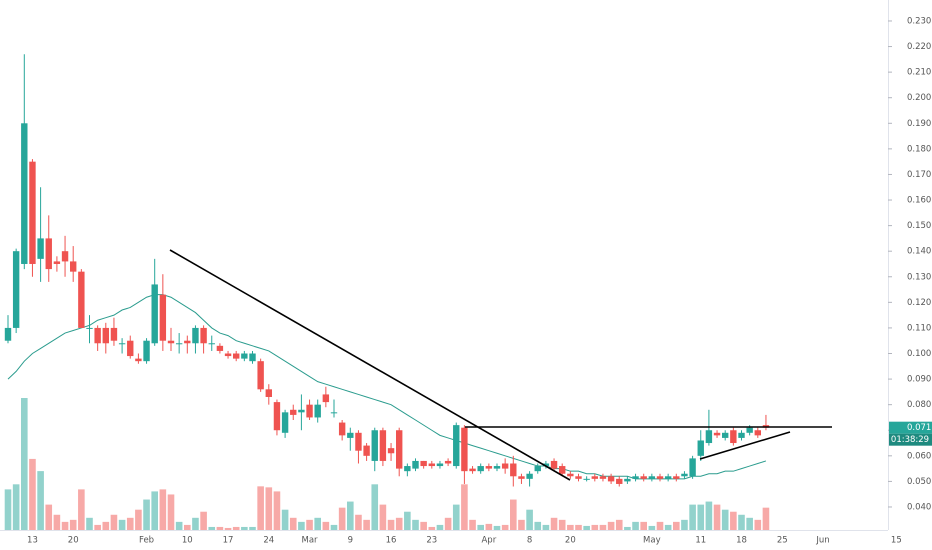 The image size is (932, 550). Describe the element at coordinates (919, 277) in the screenshot. I see `y-tick-label: 0.130` at that location.